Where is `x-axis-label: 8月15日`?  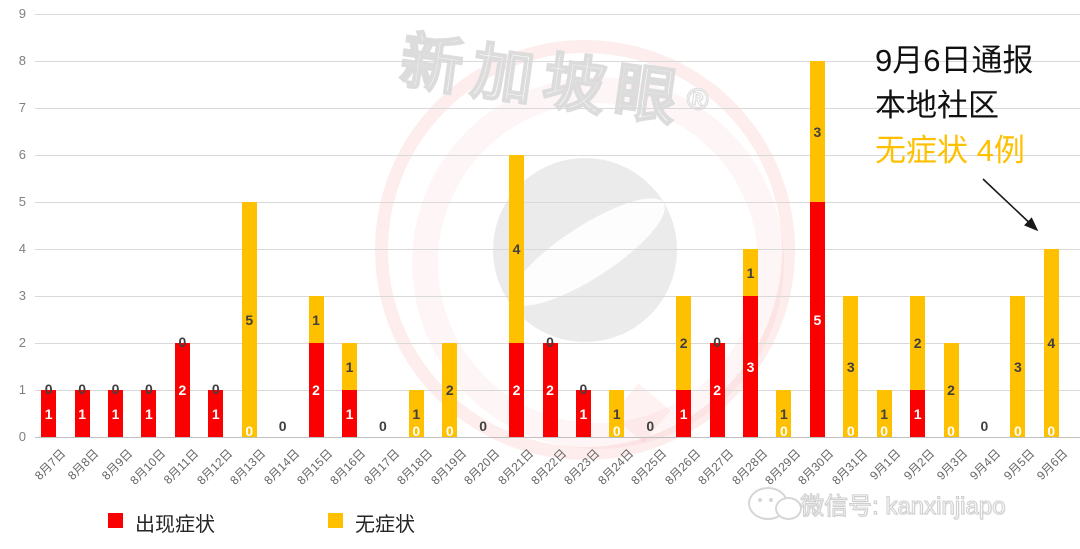
x-axis-label: 8月15日 is located at coordinates (315, 467).